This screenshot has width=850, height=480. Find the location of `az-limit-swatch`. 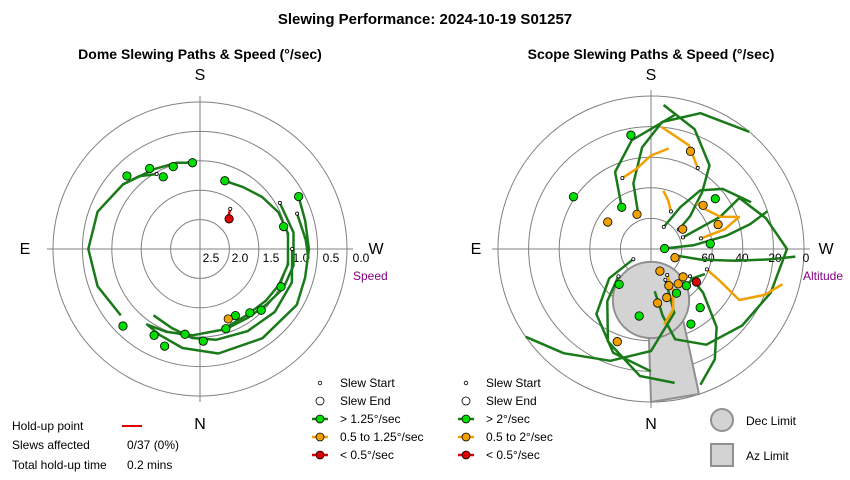

az-limit-swatch is located at coordinates (722, 455).